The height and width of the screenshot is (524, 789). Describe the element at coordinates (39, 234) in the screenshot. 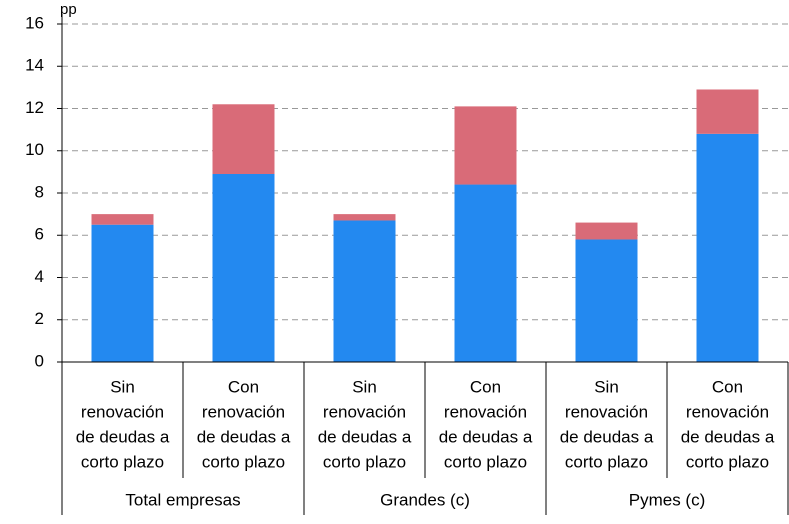

I see `y-tick-label: 6` at that location.